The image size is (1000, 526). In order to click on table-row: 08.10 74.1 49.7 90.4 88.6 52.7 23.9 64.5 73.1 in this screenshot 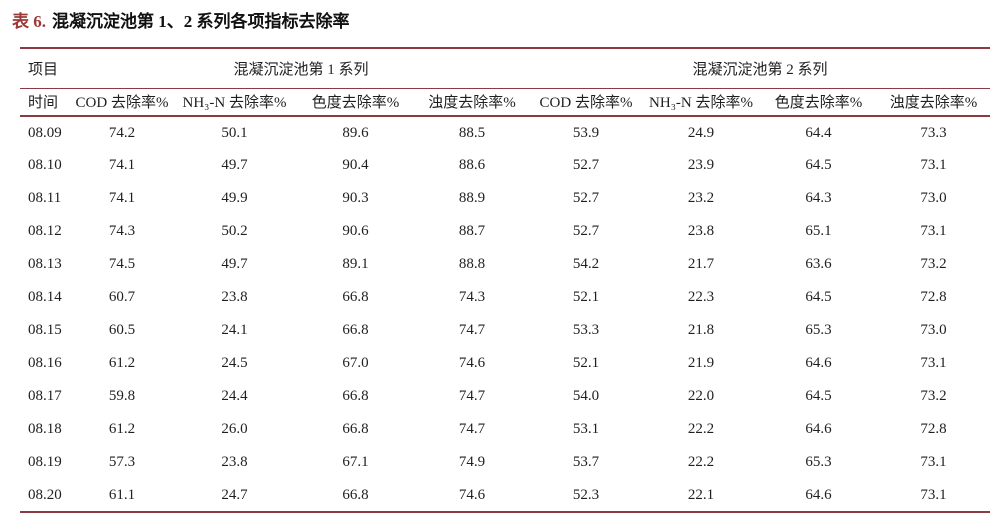, I will do `click(505, 165)`.